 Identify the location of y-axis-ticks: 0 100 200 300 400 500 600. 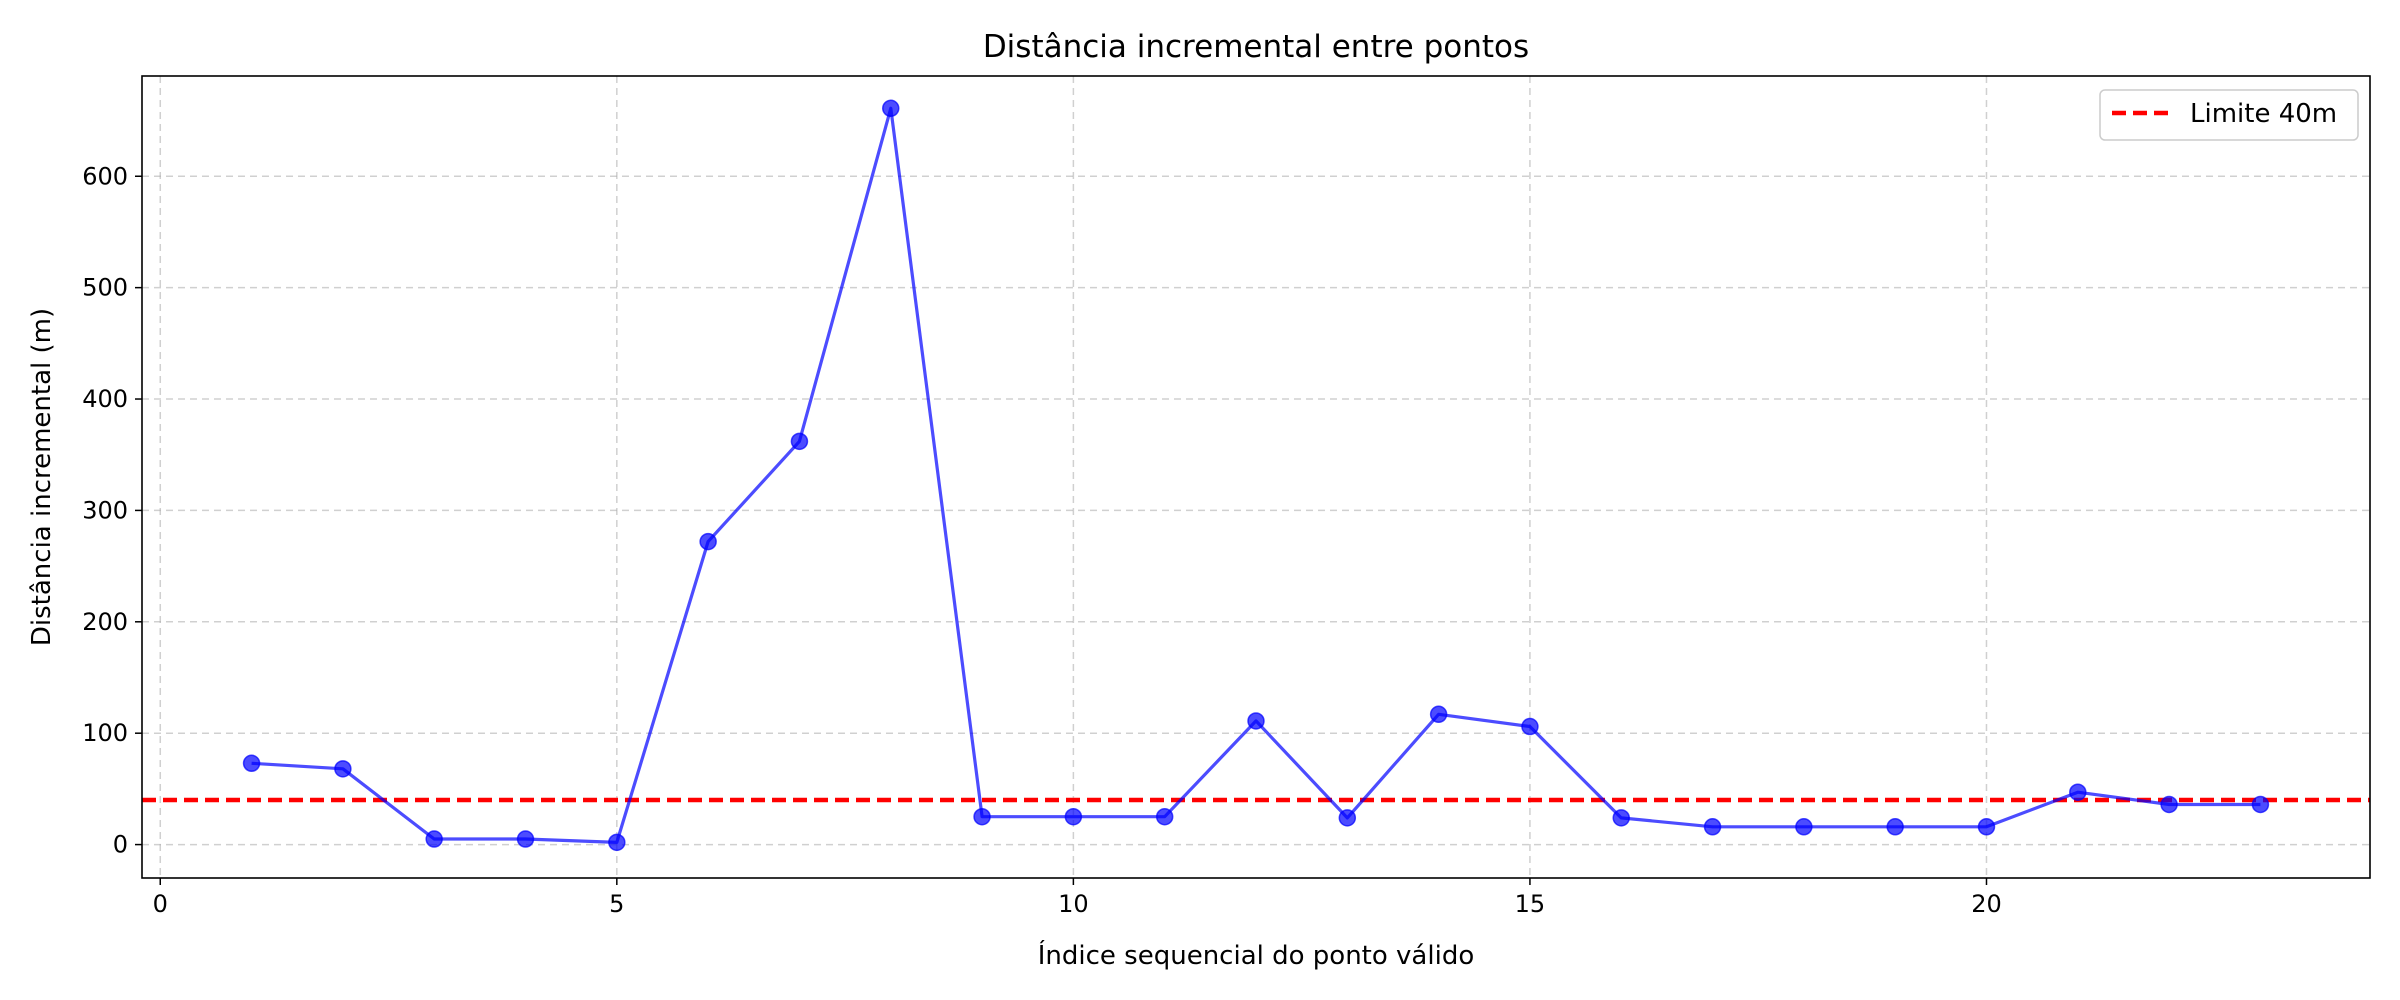
(112, 510).